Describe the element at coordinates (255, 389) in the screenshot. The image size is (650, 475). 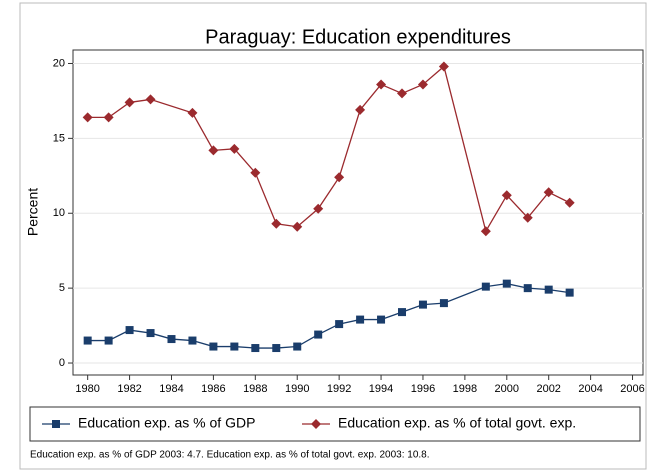
I see `x-tick-label: 1988` at that location.